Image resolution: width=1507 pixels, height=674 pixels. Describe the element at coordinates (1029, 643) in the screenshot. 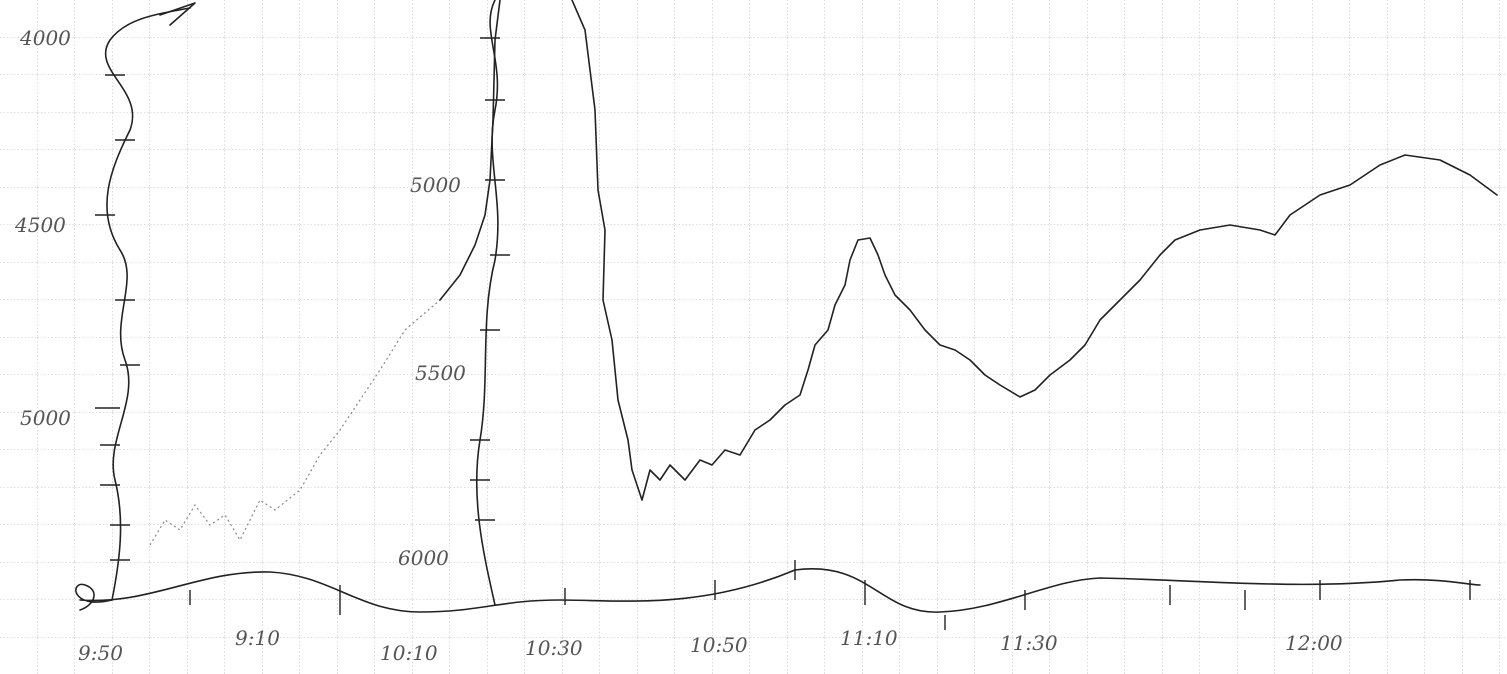

I see `time-label: 11:30` at that location.